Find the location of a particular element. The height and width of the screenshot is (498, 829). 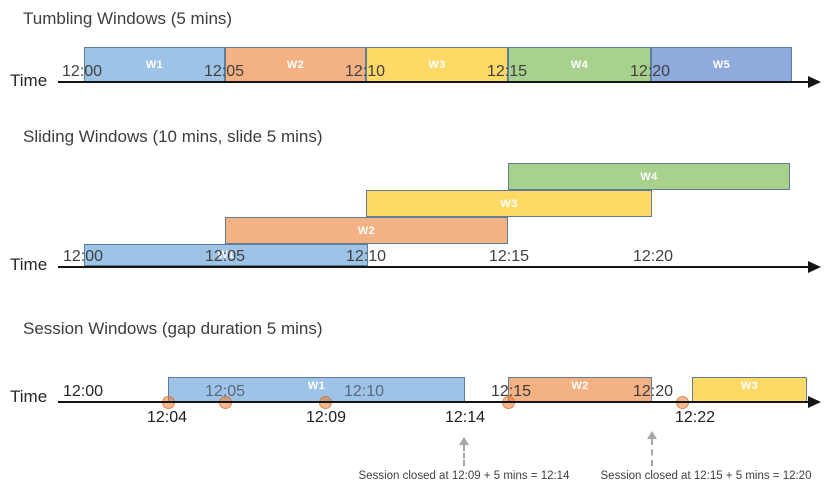

tumbling-window-w3: W3 is located at coordinates (437, 64).